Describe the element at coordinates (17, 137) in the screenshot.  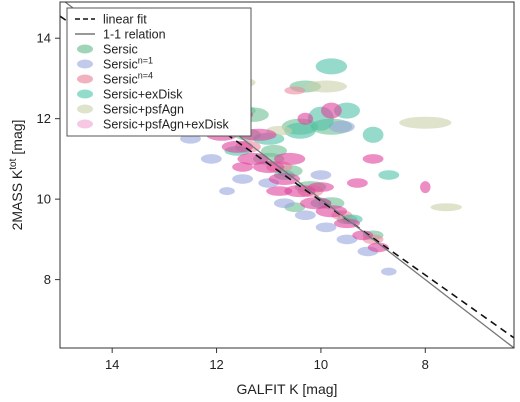
I see `y-axis-label-unit: [mag]` at that location.